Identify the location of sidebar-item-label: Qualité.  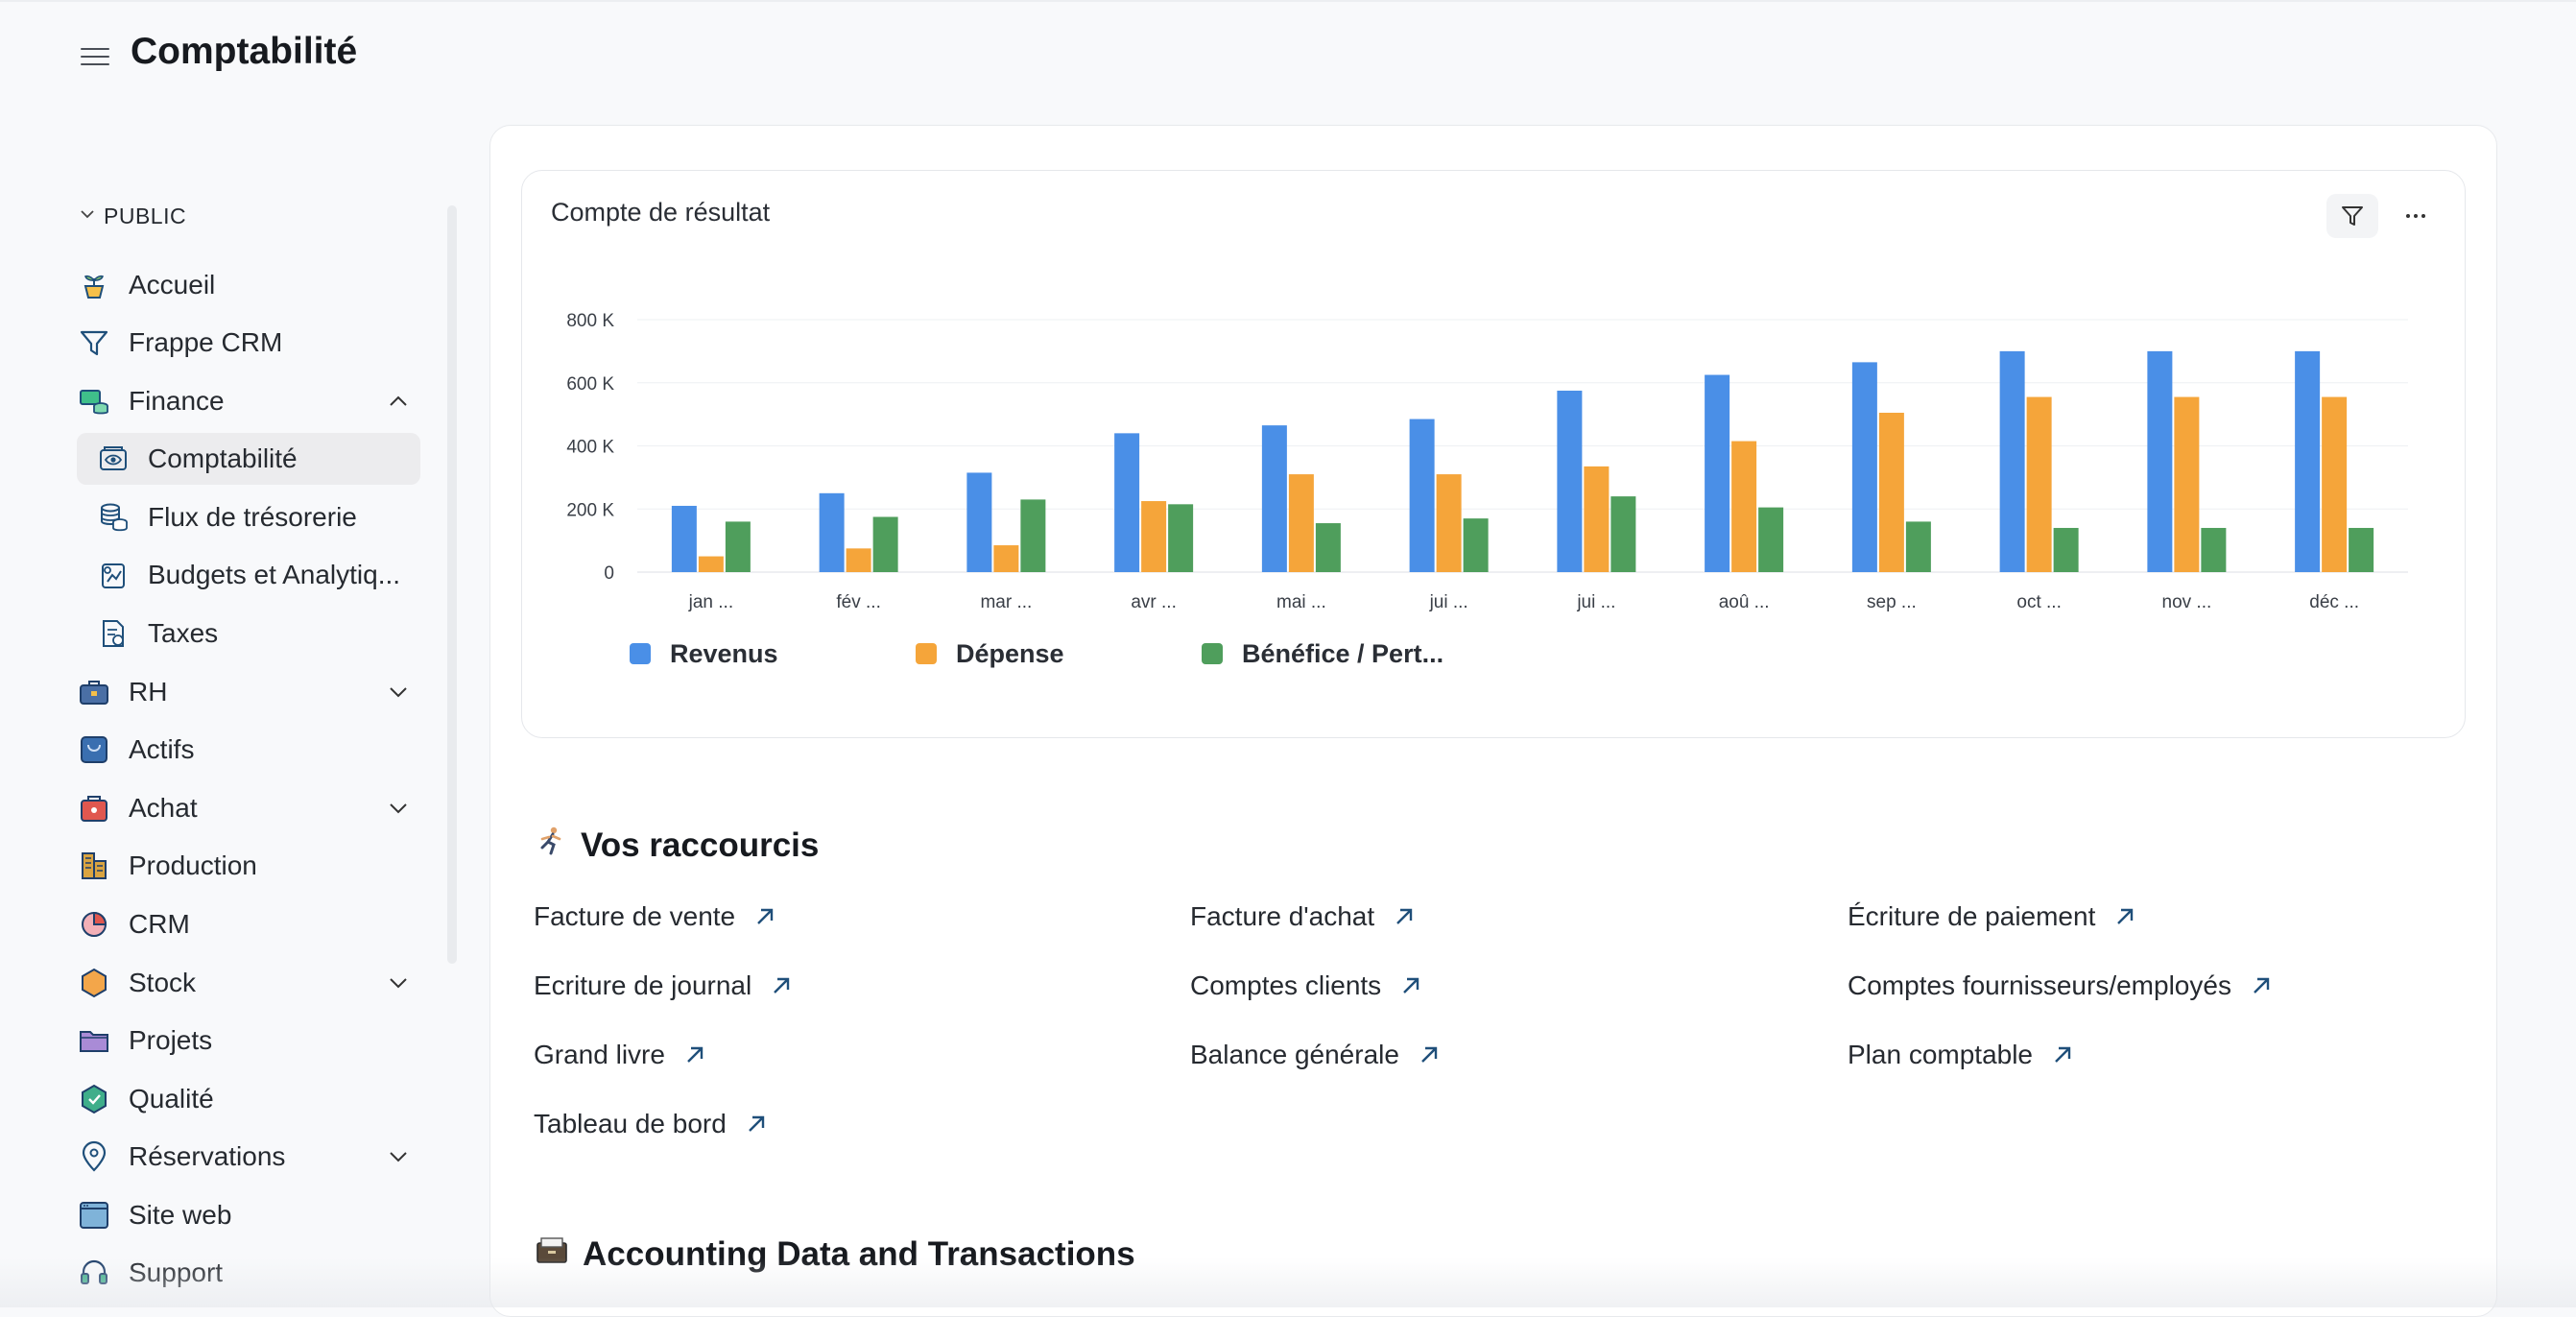
(171, 1098).